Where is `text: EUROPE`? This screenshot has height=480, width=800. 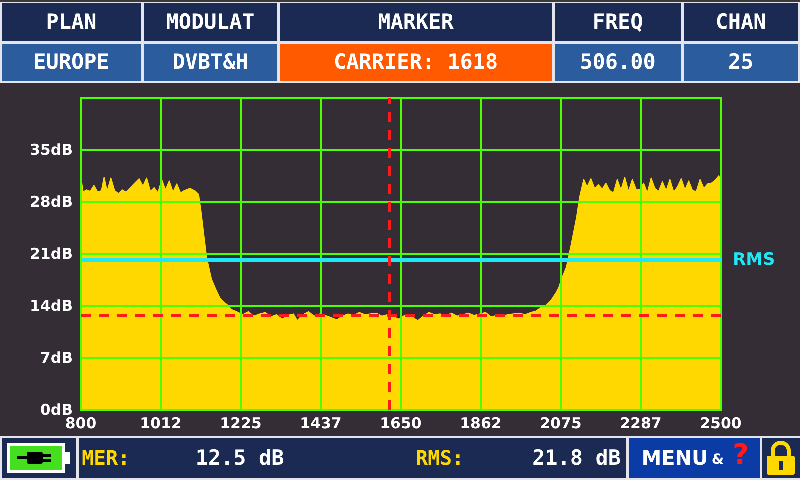
text: EUROPE is located at coordinates (72, 62).